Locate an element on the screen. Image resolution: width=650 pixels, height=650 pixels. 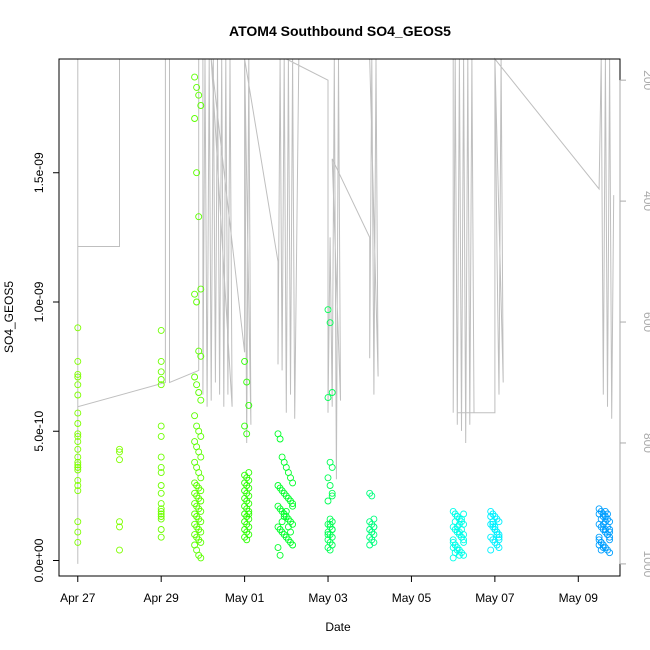
right-tick-label: 400 is located at coordinates (645, 201).